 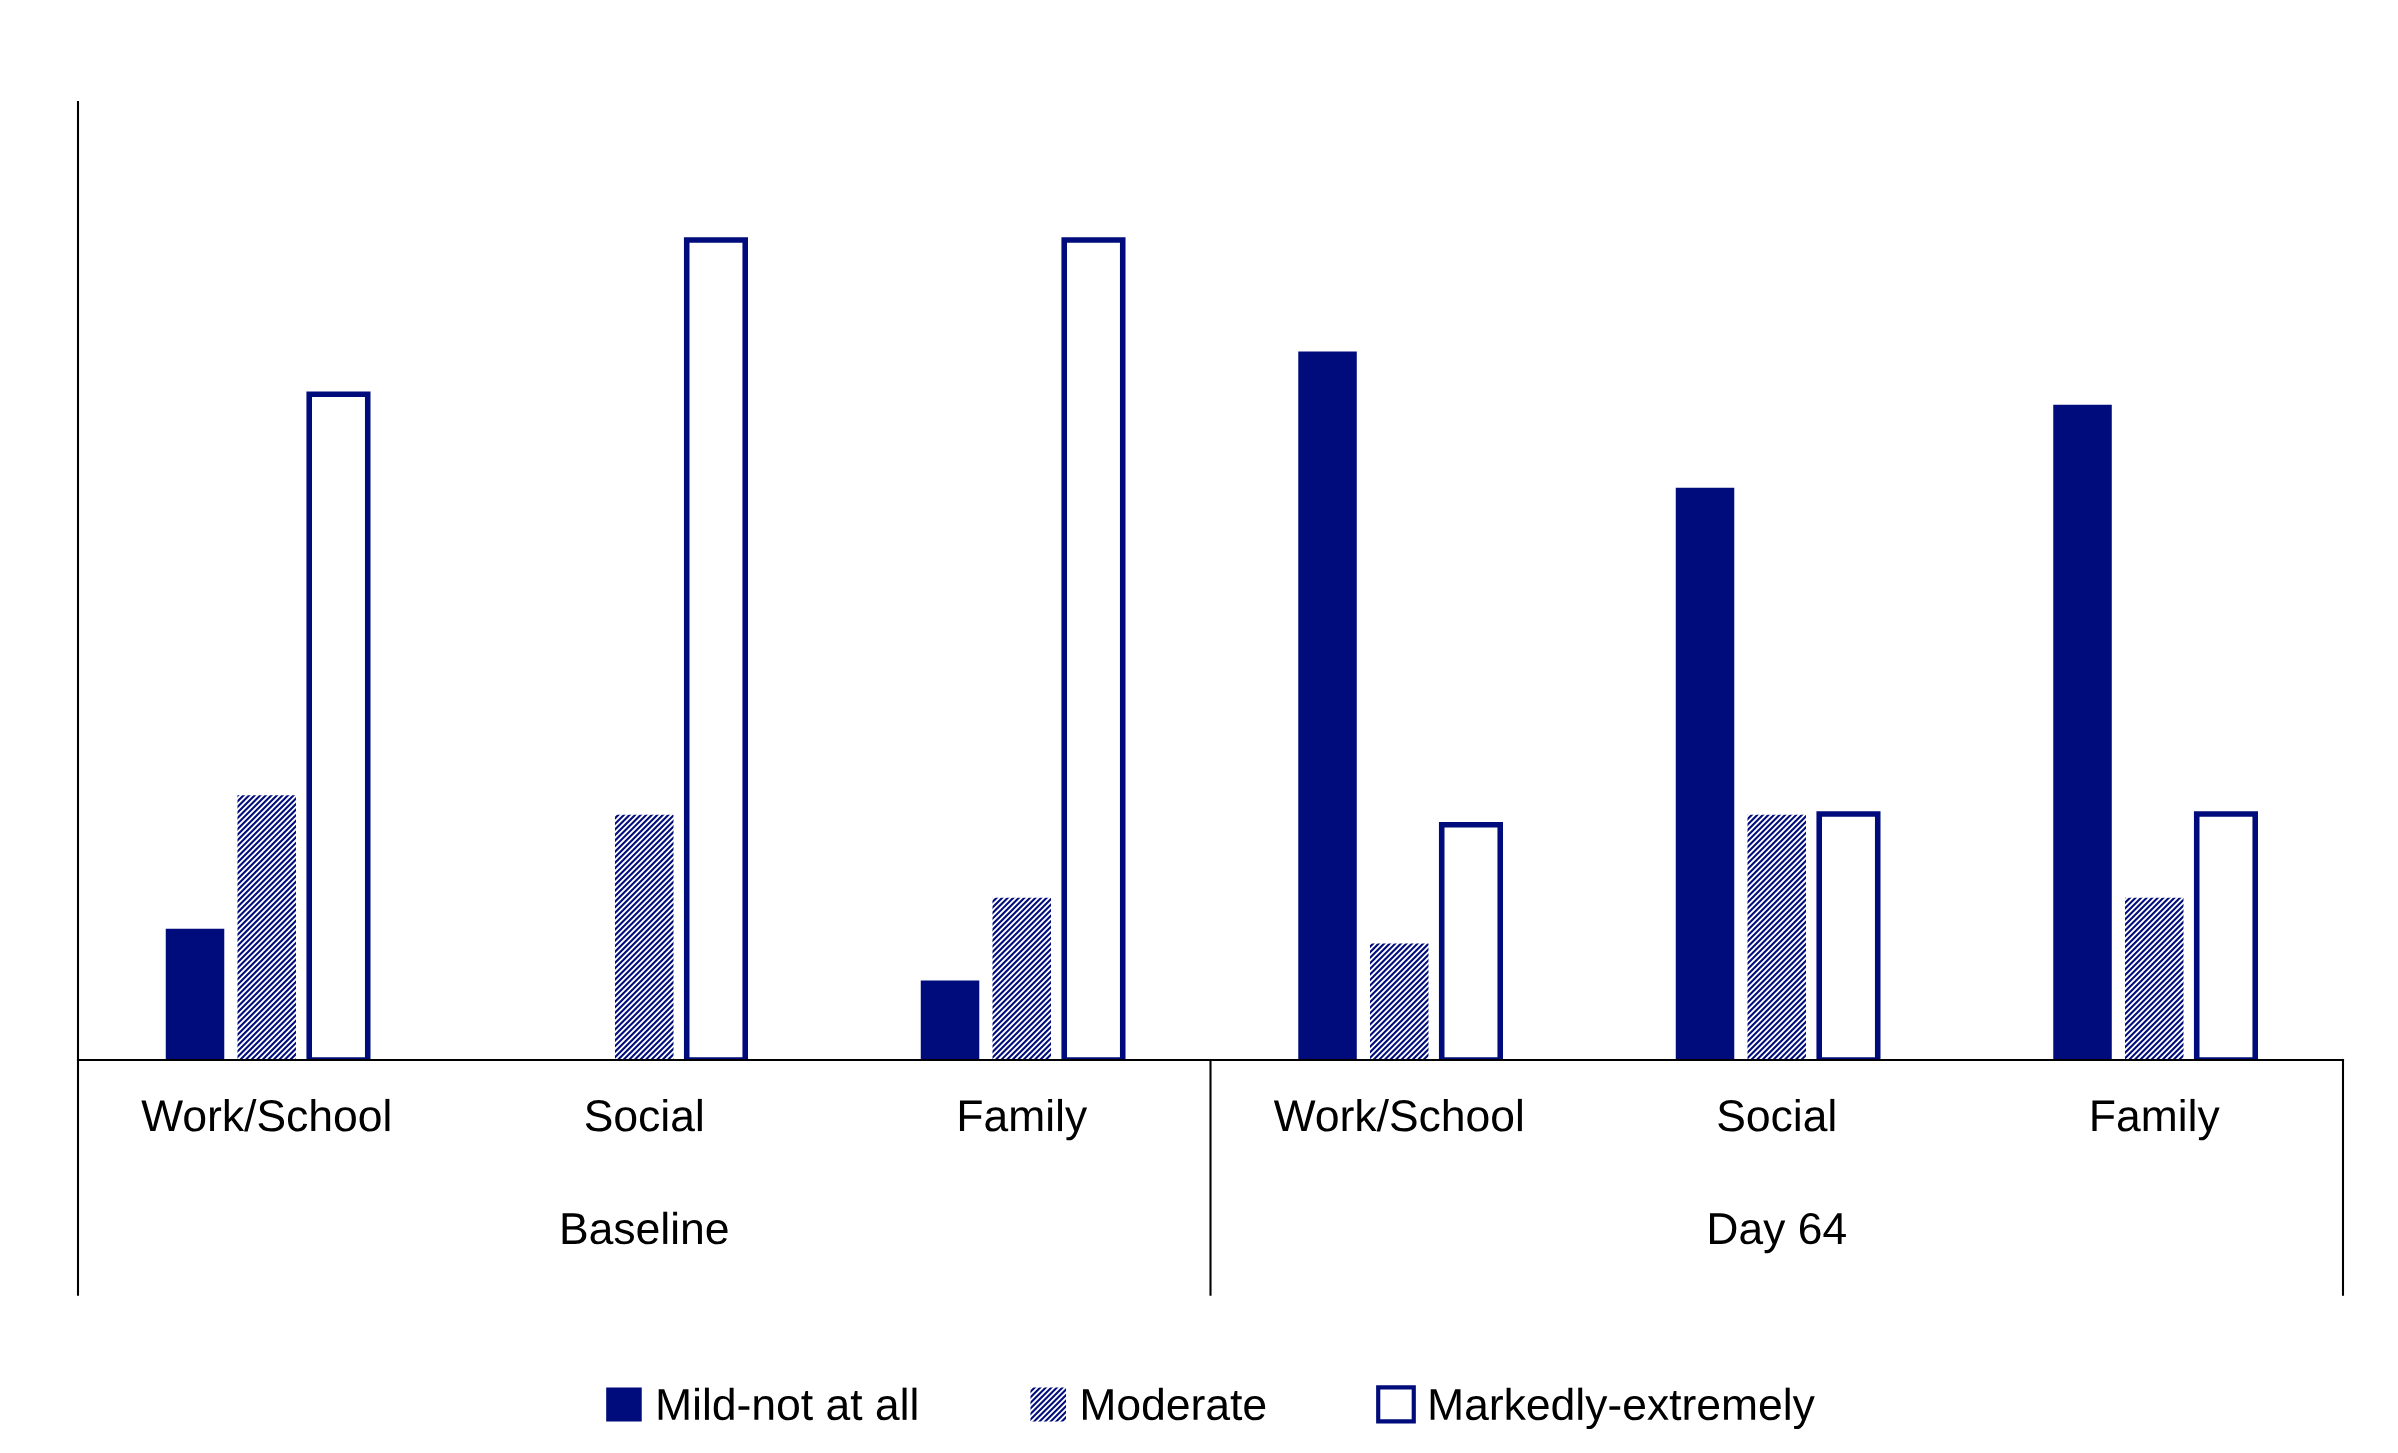 I want to click on text: Day 64, so click(x=1777, y=1233).